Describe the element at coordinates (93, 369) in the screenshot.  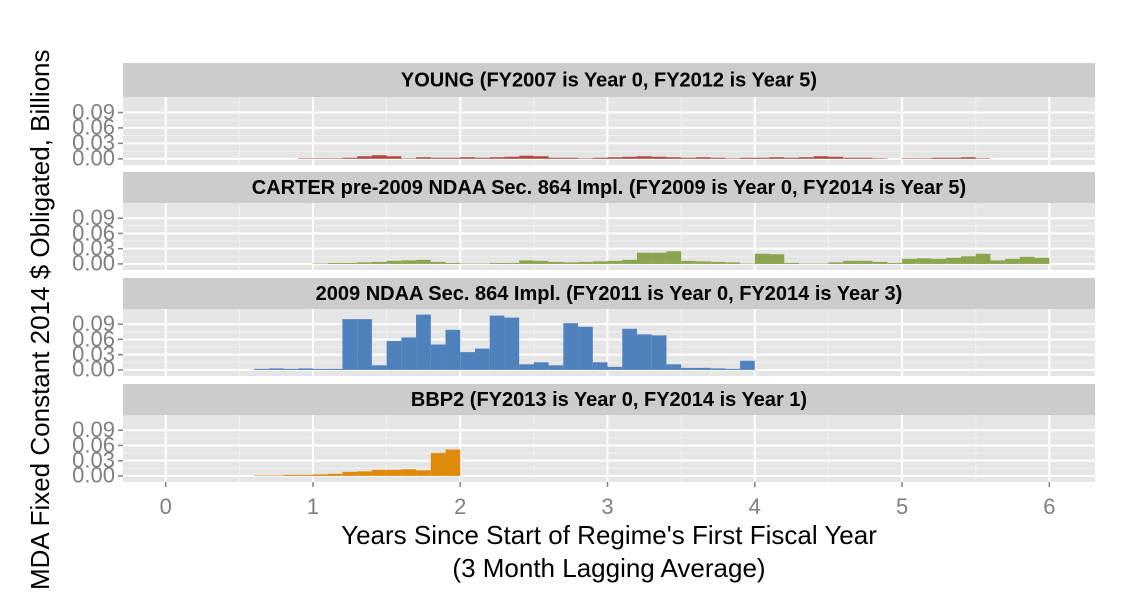
I see `y-tick-label: 0.00` at that location.